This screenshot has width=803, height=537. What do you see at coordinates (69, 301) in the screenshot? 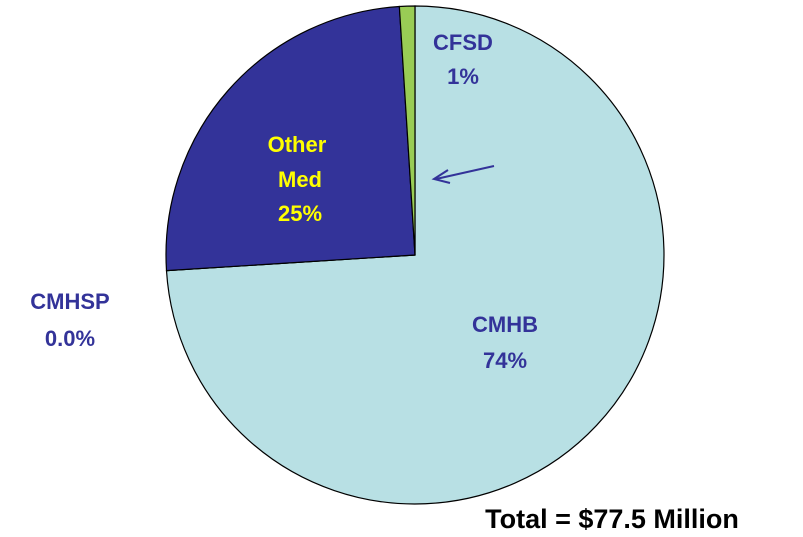
I see `slice-label: CMHSP` at bounding box center [69, 301].